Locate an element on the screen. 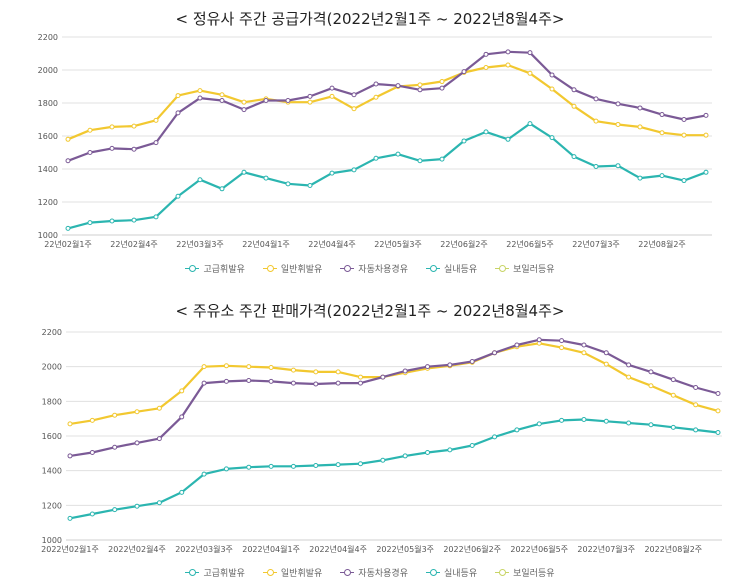 This screenshot has height=583, width=740. x-tick-label: 2022년02월4주 is located at coordinates (137, 549).